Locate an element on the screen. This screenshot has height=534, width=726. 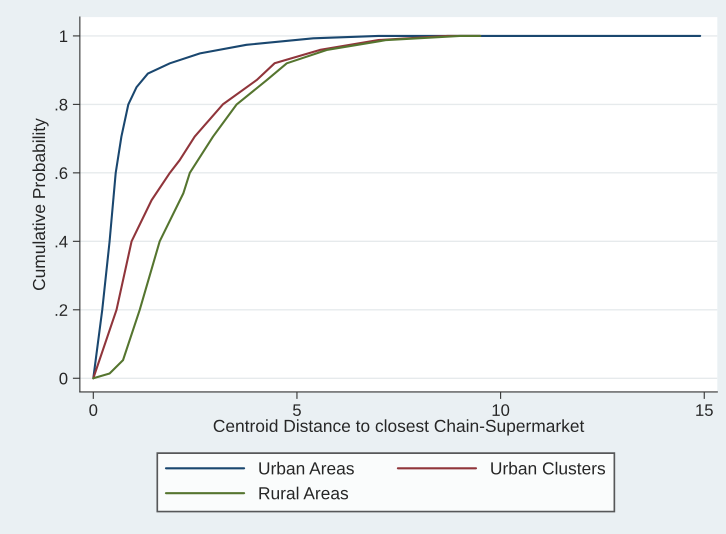
x-tick-label: 5 is located at coordinates (296, 410).